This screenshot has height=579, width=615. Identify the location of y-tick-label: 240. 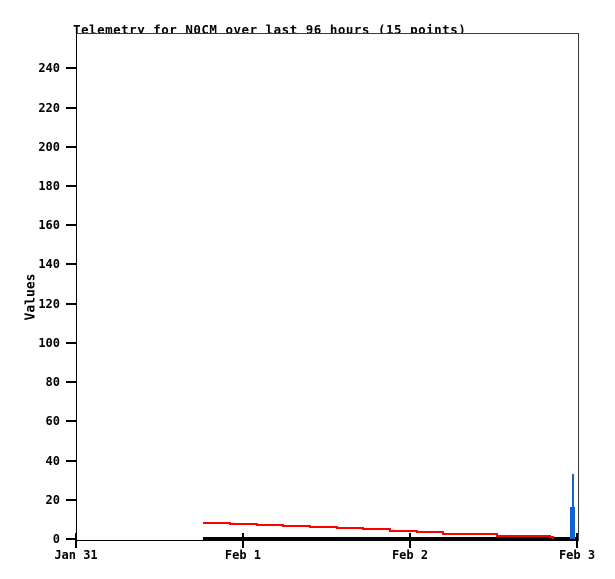
(49, 68).